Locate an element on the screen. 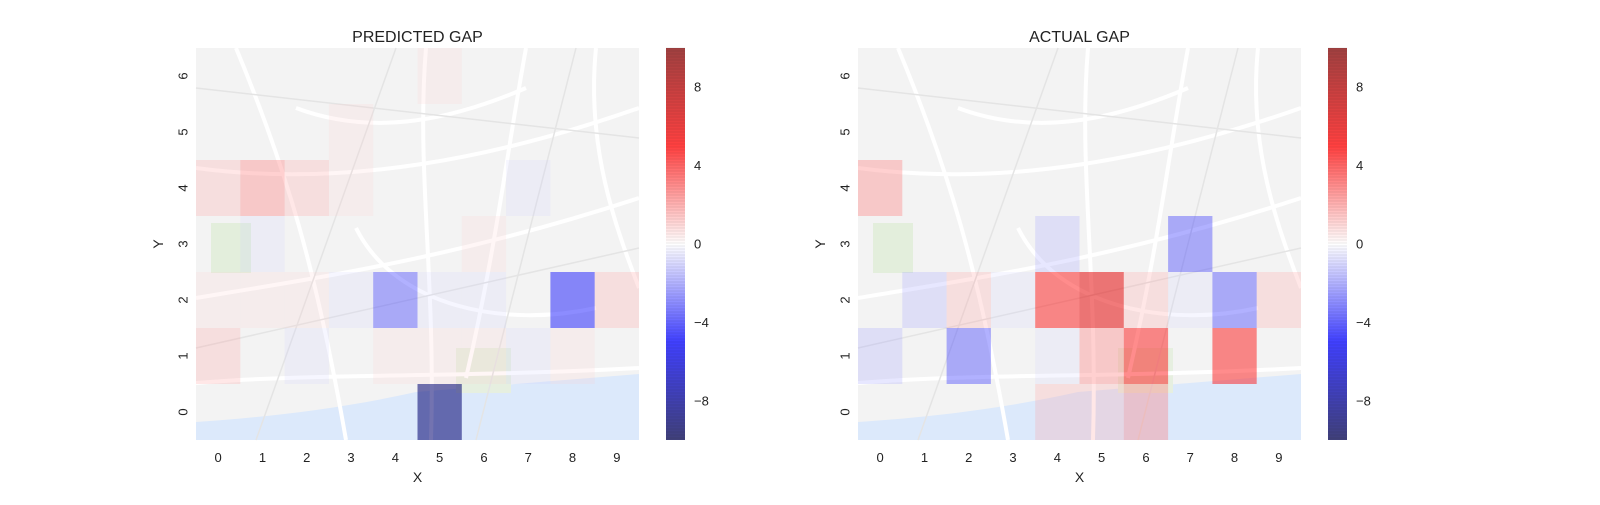  map-water is located at coordinates (1079, 407).